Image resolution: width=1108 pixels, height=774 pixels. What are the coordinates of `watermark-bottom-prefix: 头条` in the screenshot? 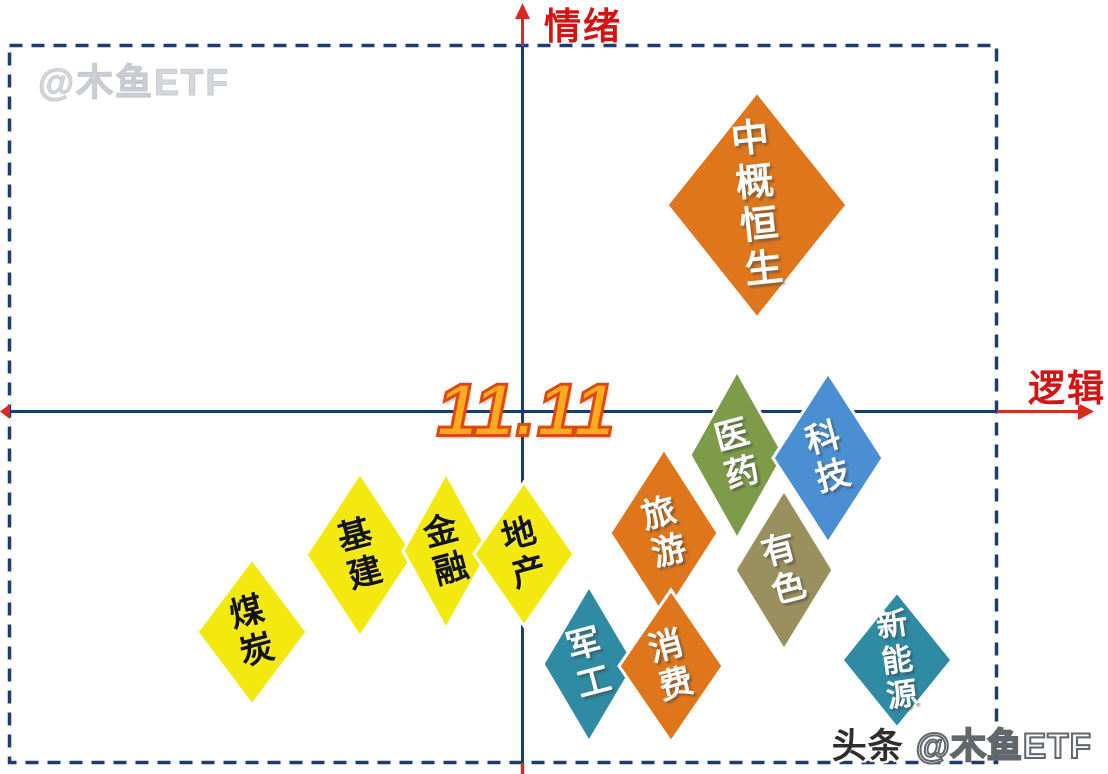 It's located at (867, 746).